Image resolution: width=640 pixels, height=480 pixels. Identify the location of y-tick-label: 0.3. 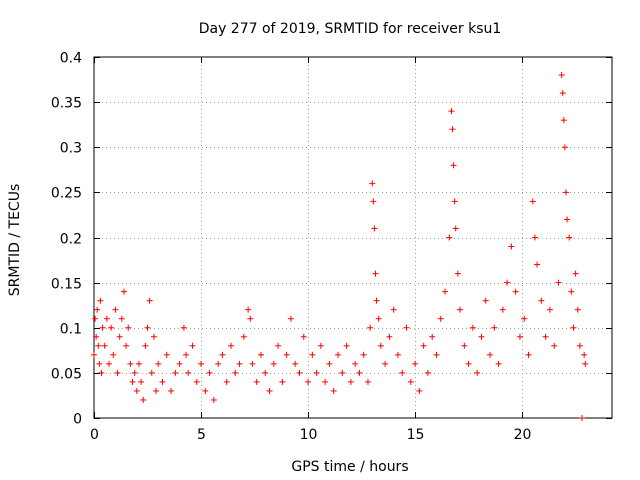
(71, 149).